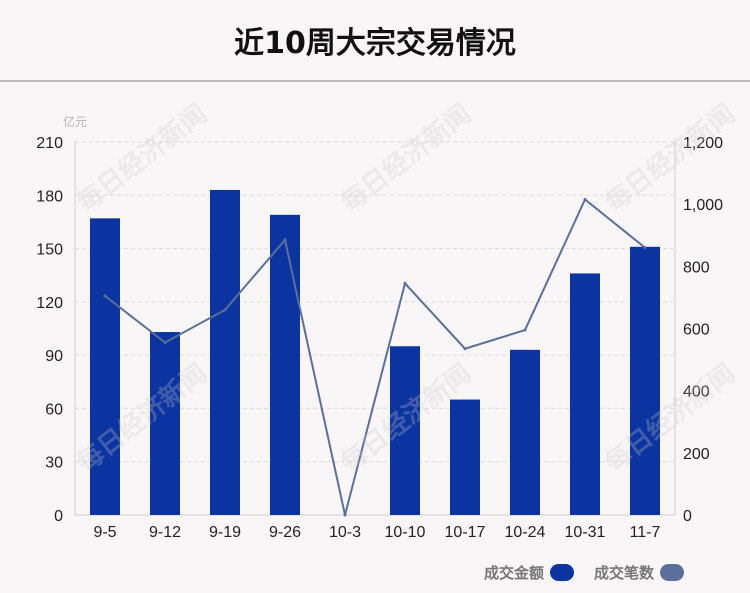  Describe the element at coordinates (104, 532) in the screenshot. I see `x-tick-label: 9-5` at that location.